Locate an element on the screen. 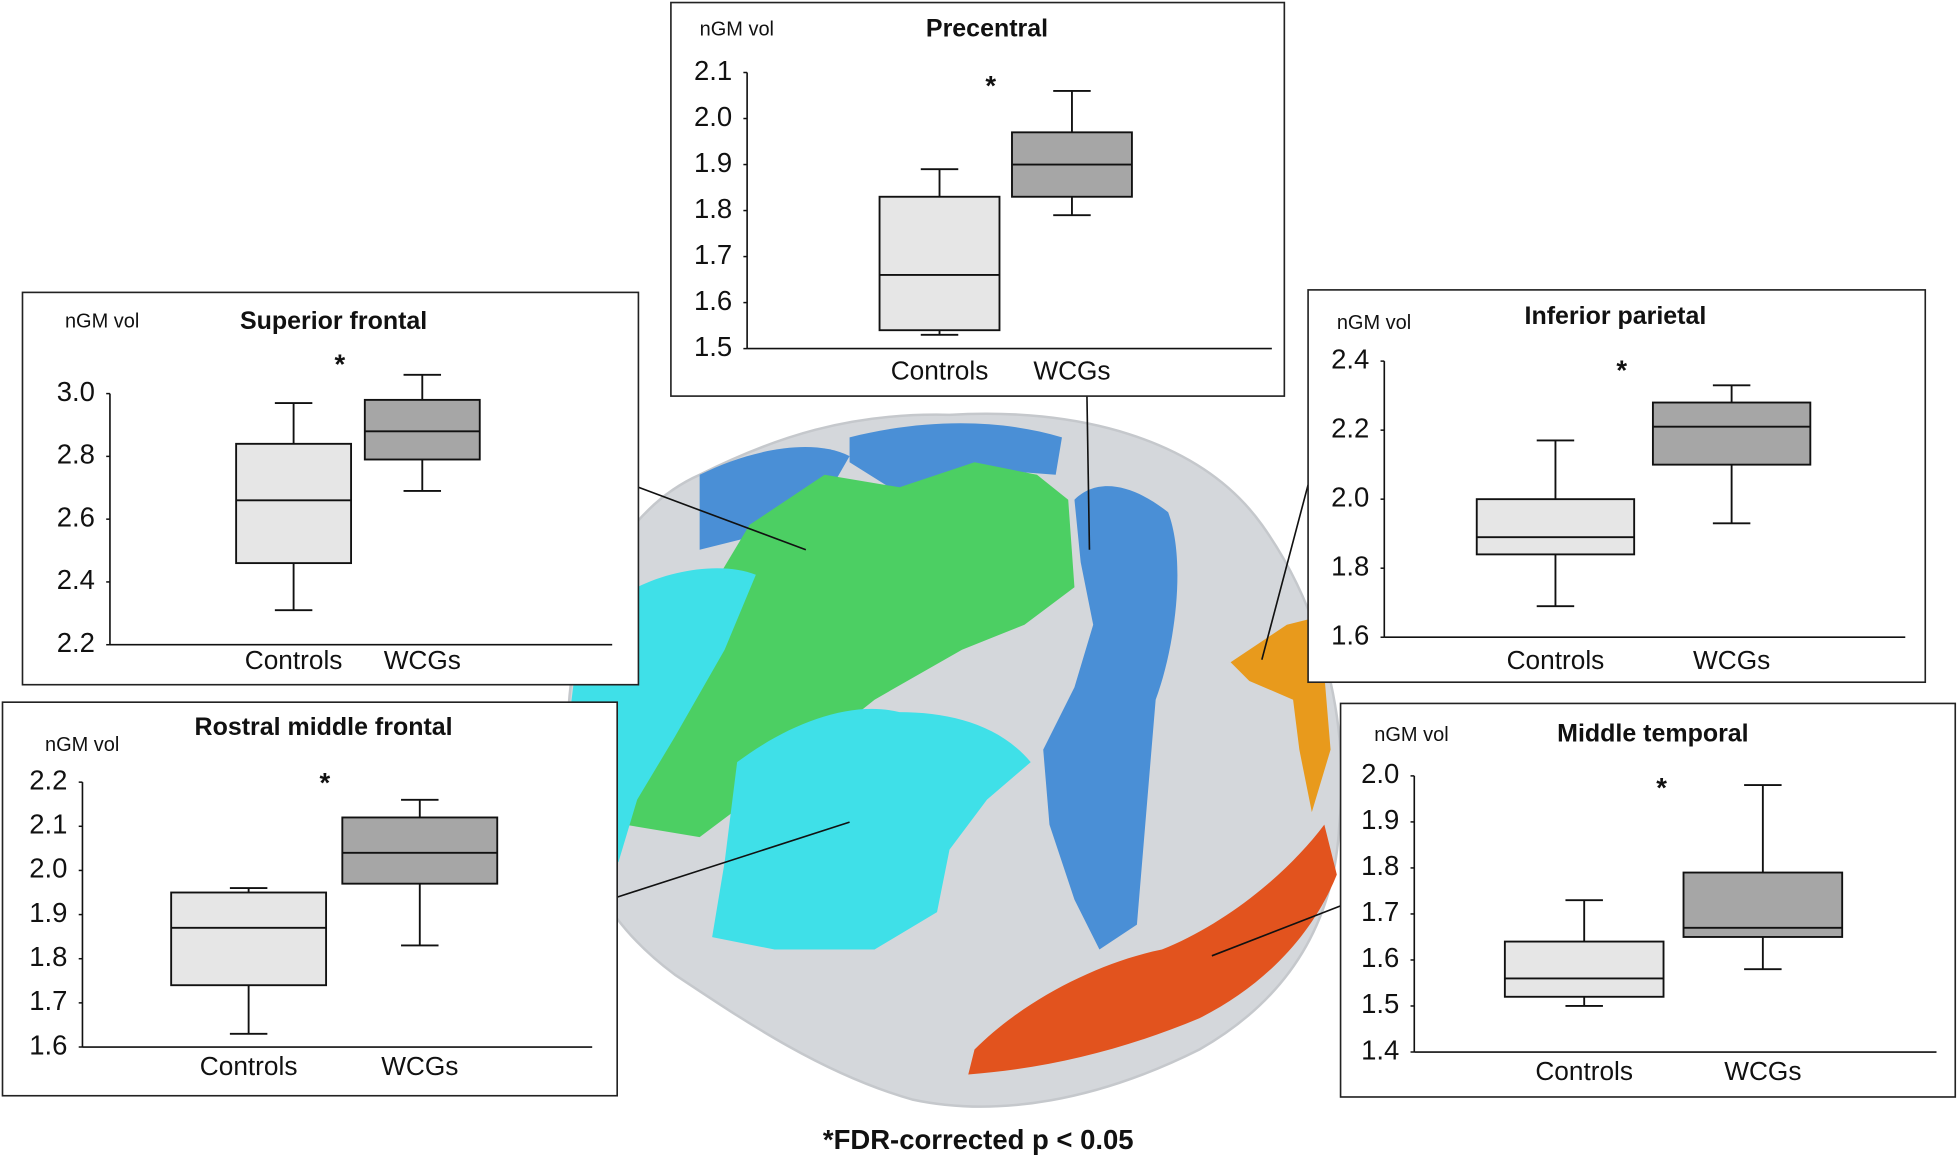 The height and width of the screenshot is (1162, 1959). panel-title: Rostral middle frontal is located at coordinates (324, 727).